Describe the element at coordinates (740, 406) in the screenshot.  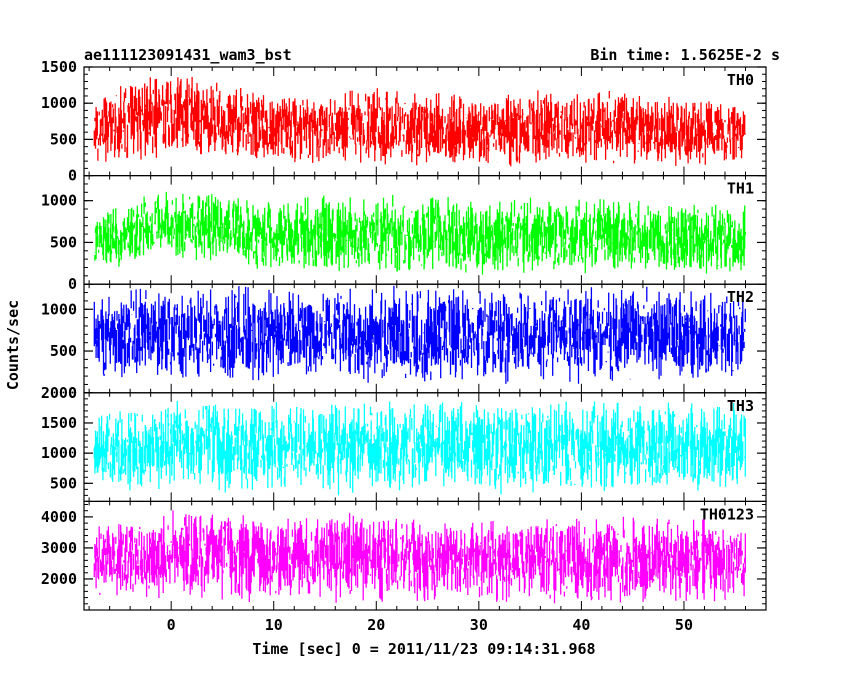
I see `panel-label: TH3` at that location.